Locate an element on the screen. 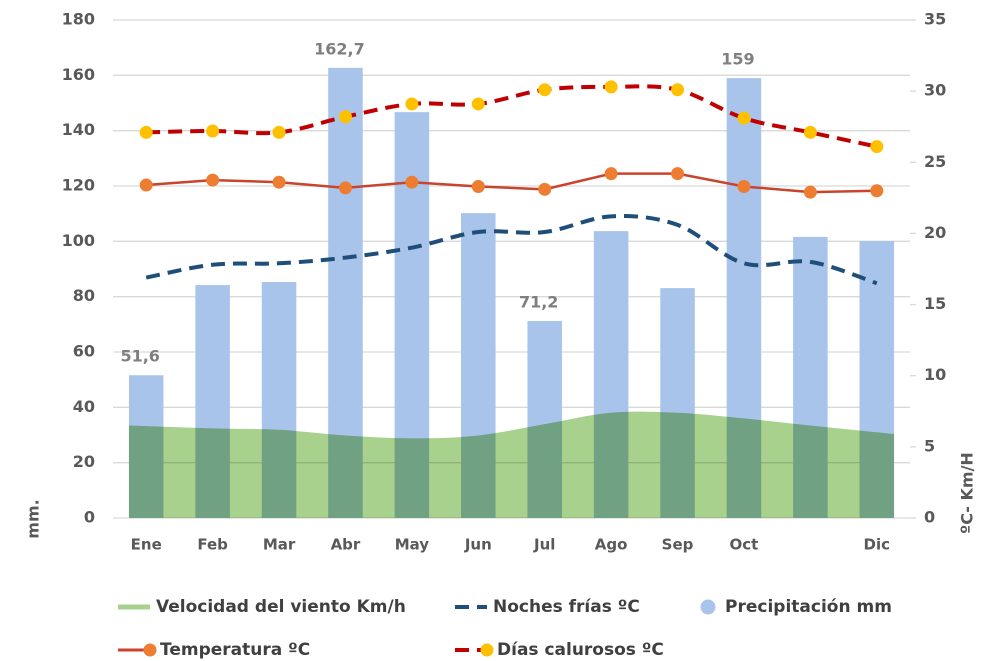 The height and width of the screenshot is (661, 992). y-tick-label: 80 is located at coordinates (84, 295).